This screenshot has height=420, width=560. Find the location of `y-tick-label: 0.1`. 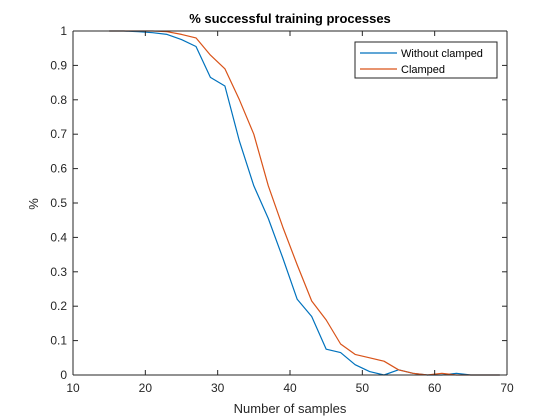

y-tick-label: 0.1 is located at coordinates (58, 341).